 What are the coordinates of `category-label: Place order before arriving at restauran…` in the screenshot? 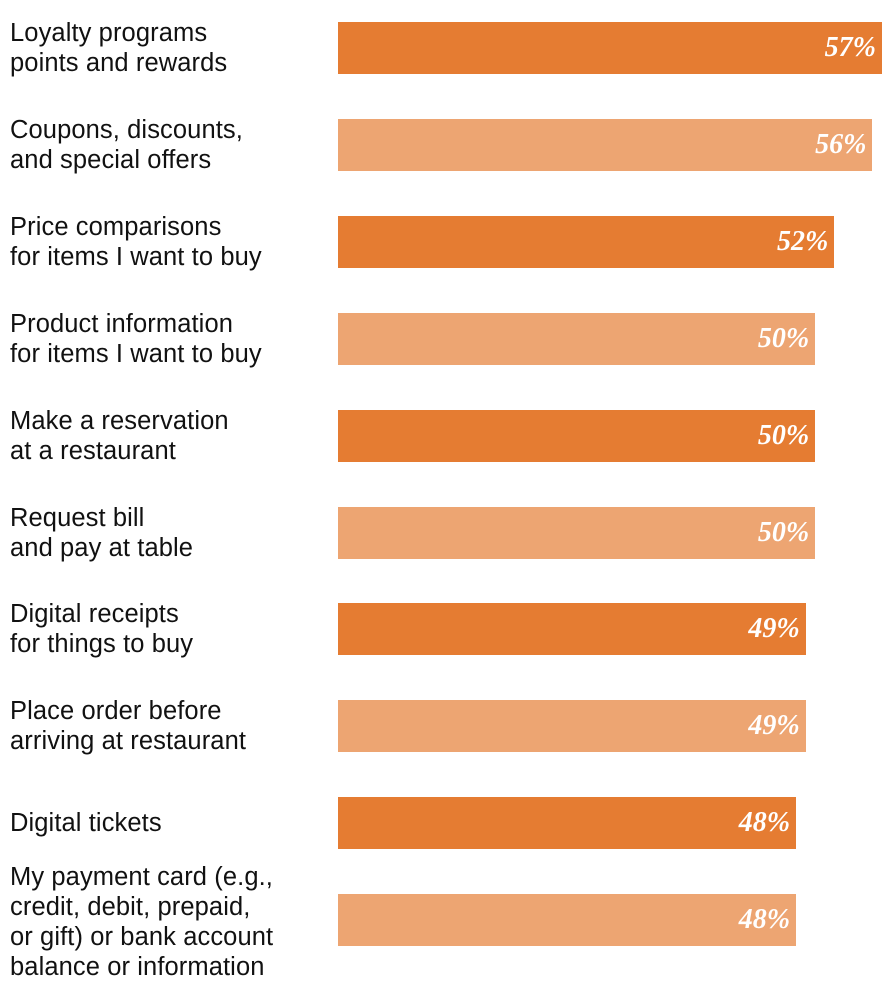 It's located at (128, 726).